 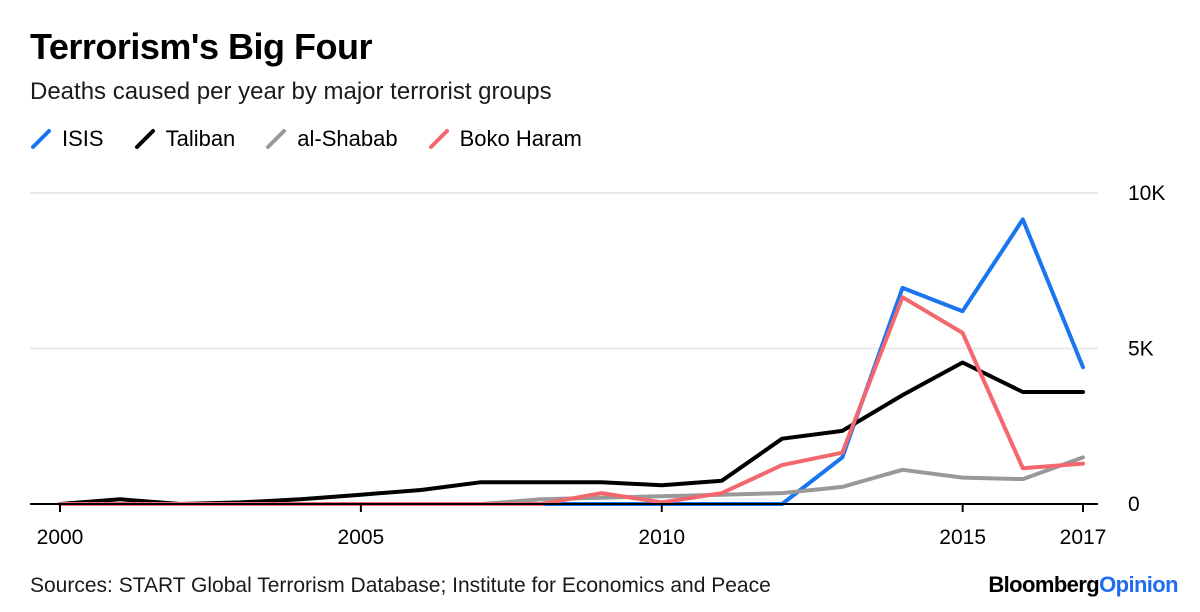 What do you see at coordinates (1141, 349) in the screenshot?
I see `y-tick-label: 5K` at bounding box center [1141, 349].